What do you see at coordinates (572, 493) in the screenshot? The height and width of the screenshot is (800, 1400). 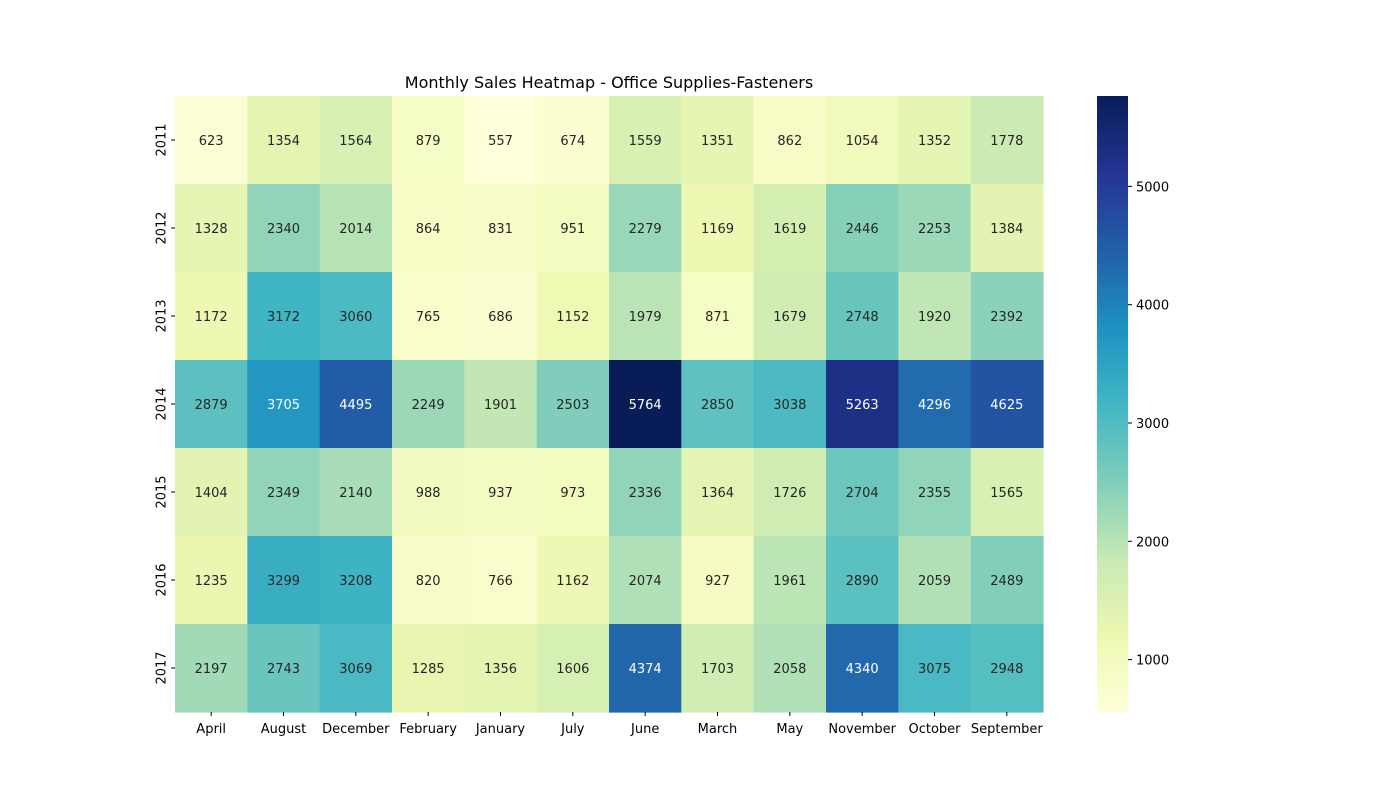 I see `cell-value-label: 973` at bounding box center [572, 493].